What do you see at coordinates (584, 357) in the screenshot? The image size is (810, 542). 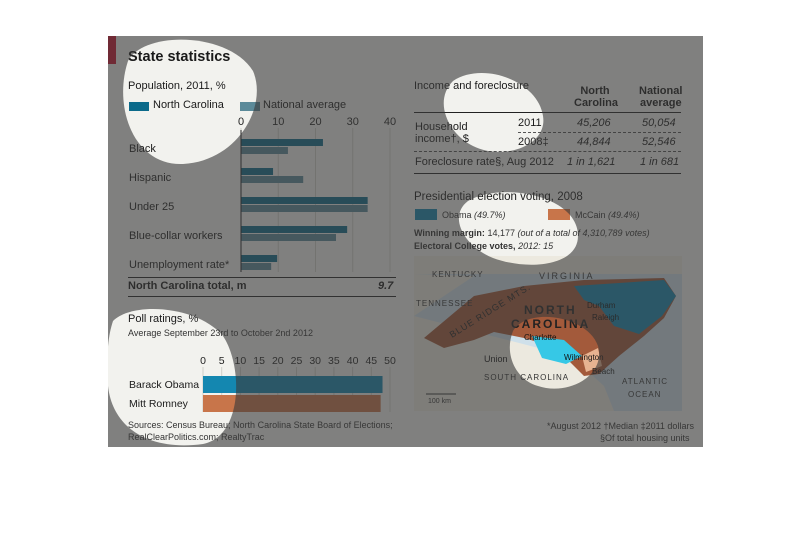 I see `label-wilmington: Wilmington` at bounding box center [584, 357].